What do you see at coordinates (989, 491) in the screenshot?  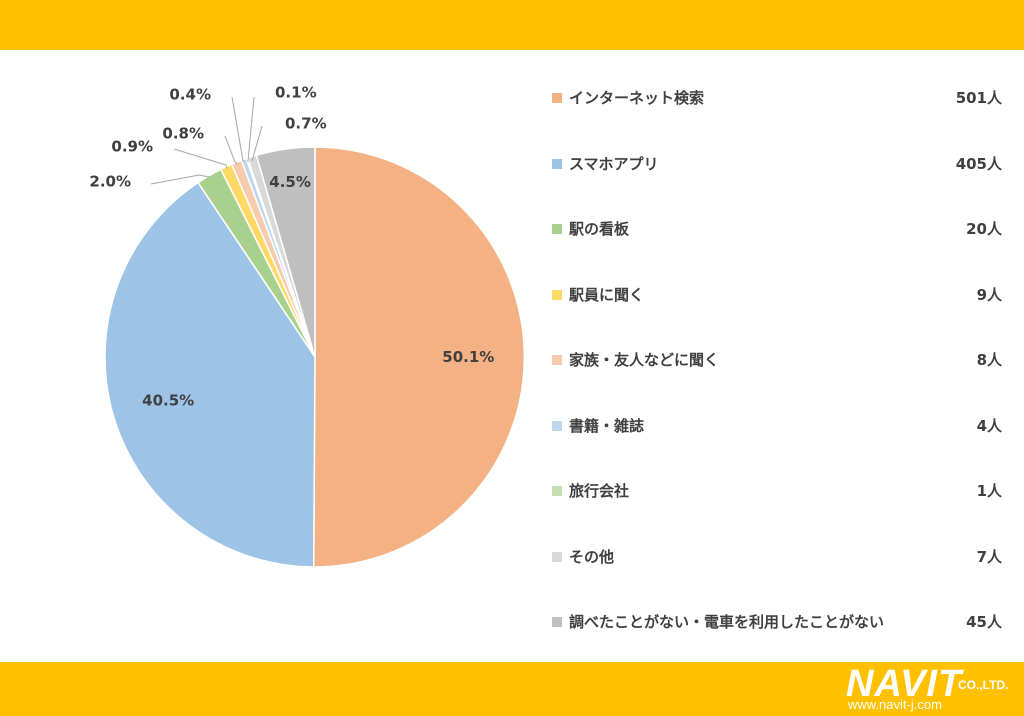 I see `legend-count: 1人` at bounding box center [989, 491].